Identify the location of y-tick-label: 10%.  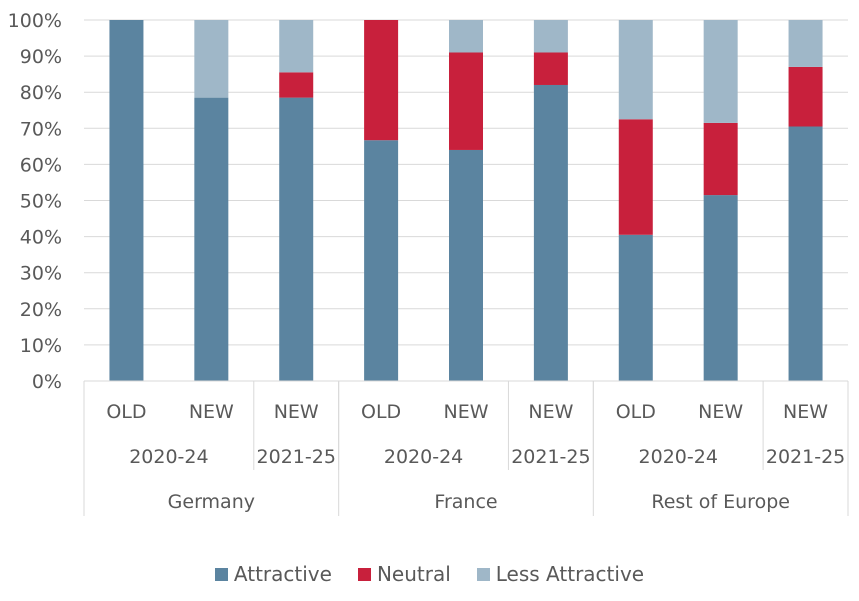
(41, 346).